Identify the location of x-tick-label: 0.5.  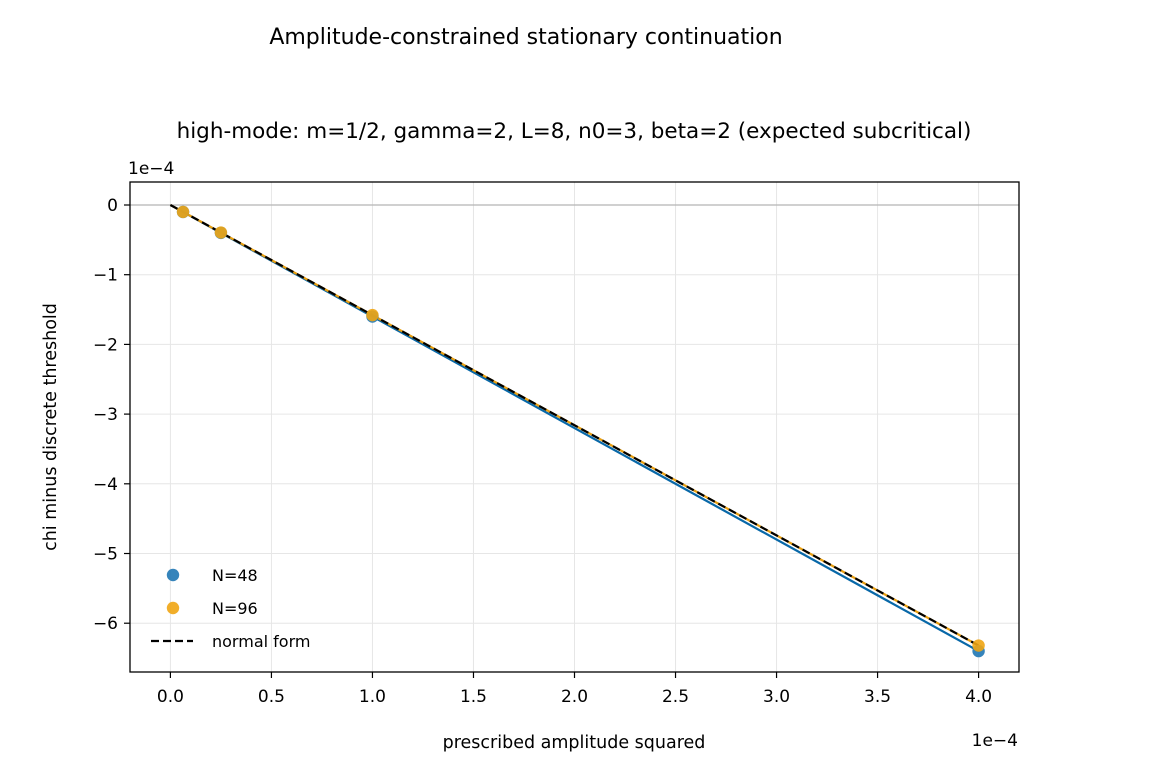
(271, 697).